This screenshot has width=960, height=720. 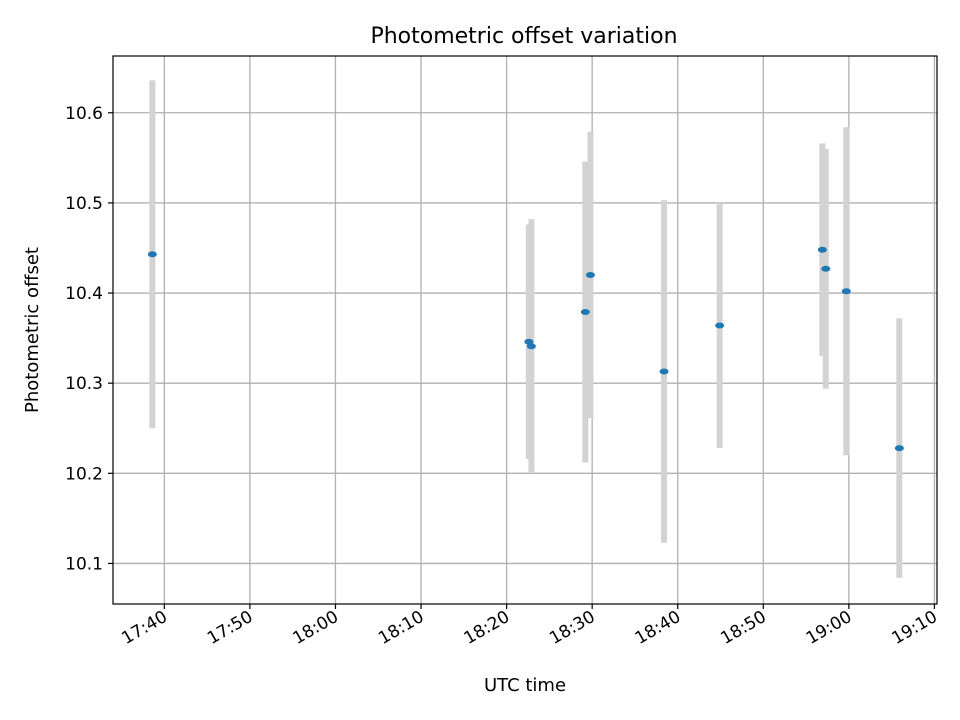 I want to click on x-tick-label: 18:10, so click(x=401, y=628).